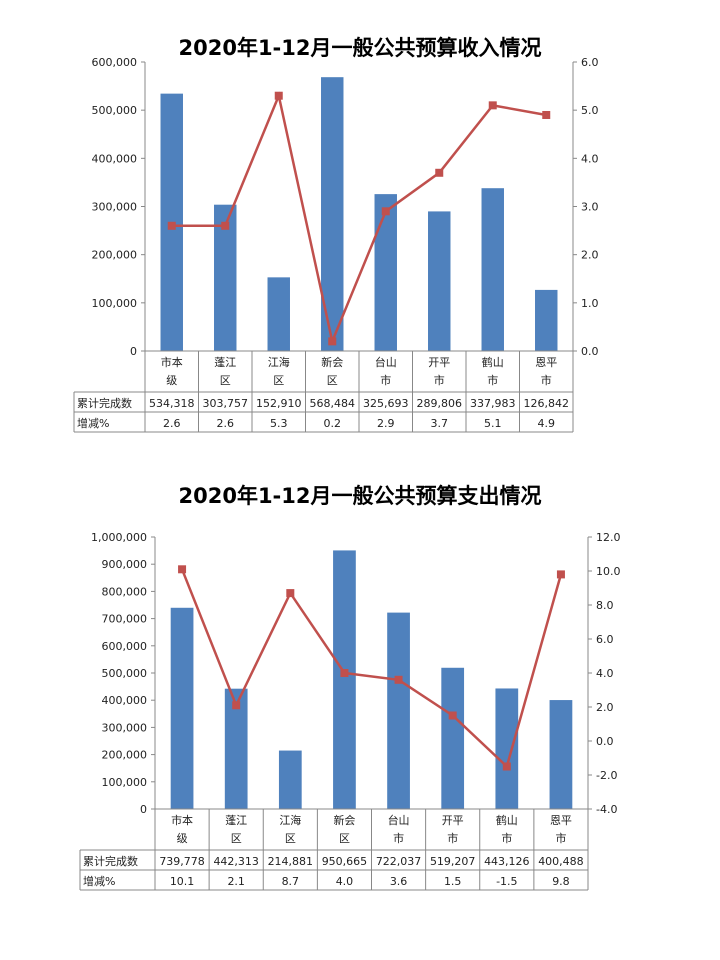 Image resolution: width=720 pixels, height=960 pixels. I want to click on row-header-change: 增减%, so click(99, 881).